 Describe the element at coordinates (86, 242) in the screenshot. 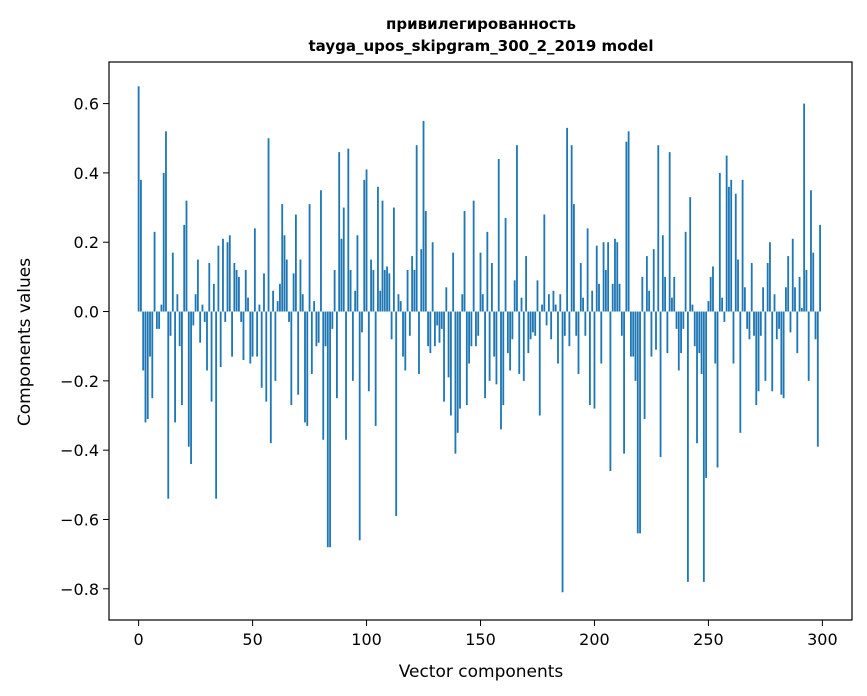

I see `y-tick-label-5: 0.2` at that location.